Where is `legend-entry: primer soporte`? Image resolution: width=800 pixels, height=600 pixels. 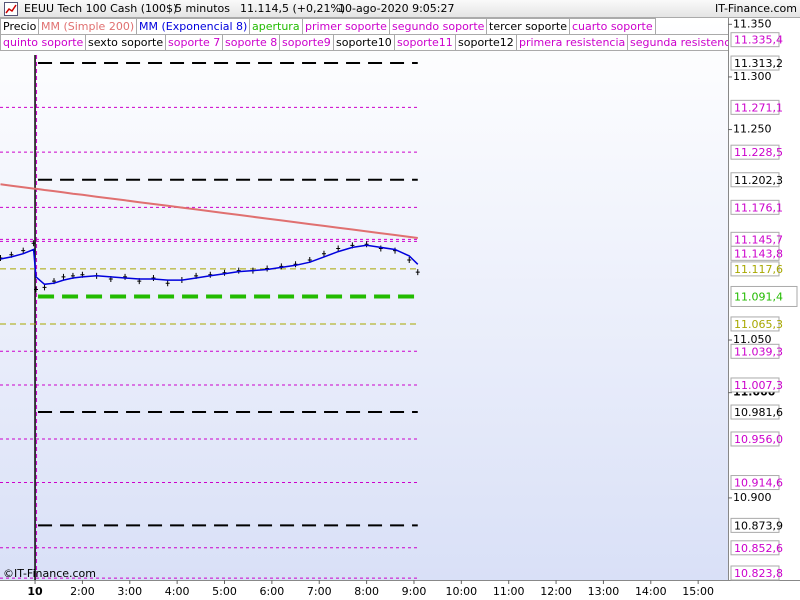
legend-entry: primer soporte is located at coordinates (346, 26).